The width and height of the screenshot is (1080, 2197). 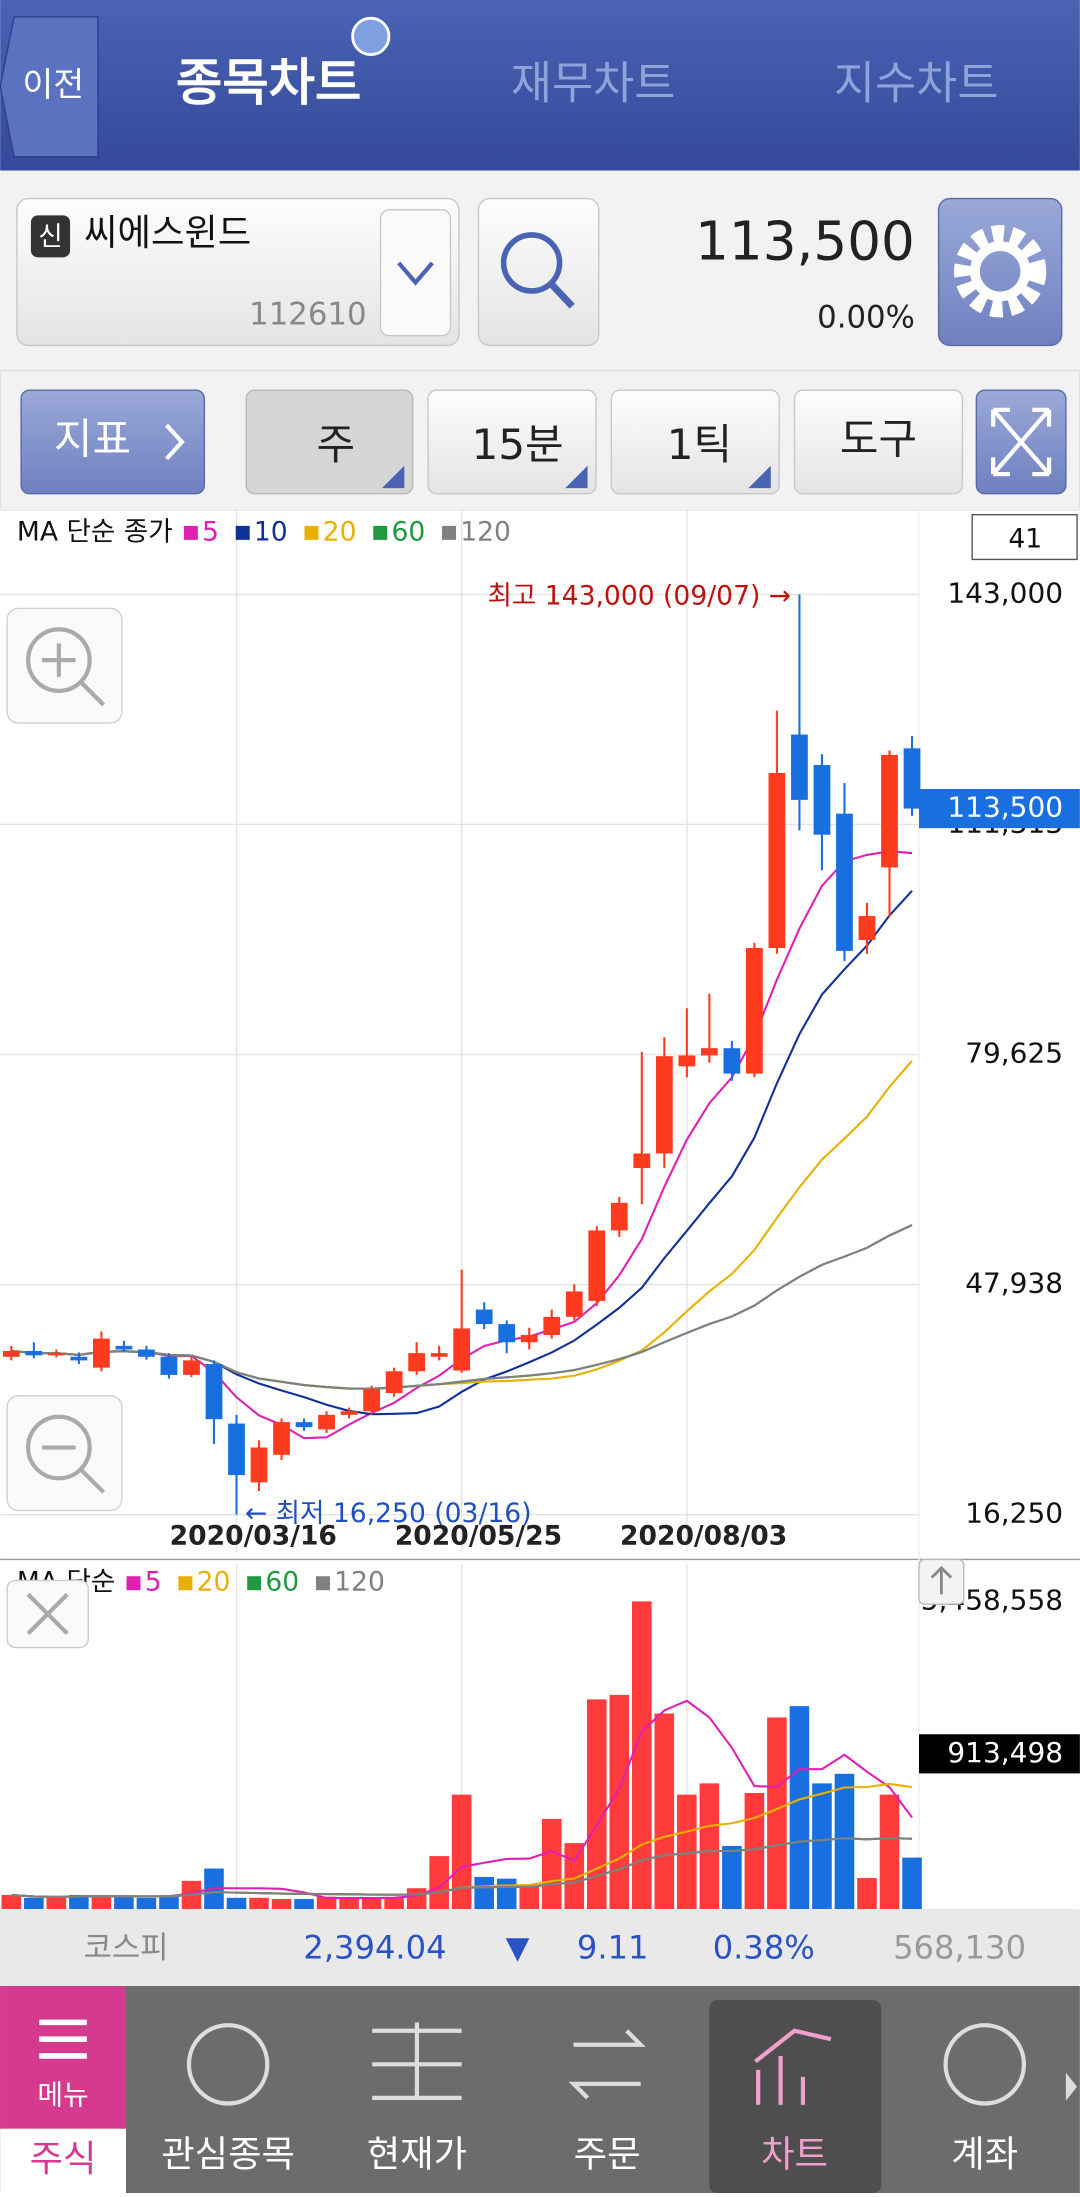 What do you see at coordinates (415, 273) in the screenshot?
I see `dropdown` at bounding box center [415, 273].